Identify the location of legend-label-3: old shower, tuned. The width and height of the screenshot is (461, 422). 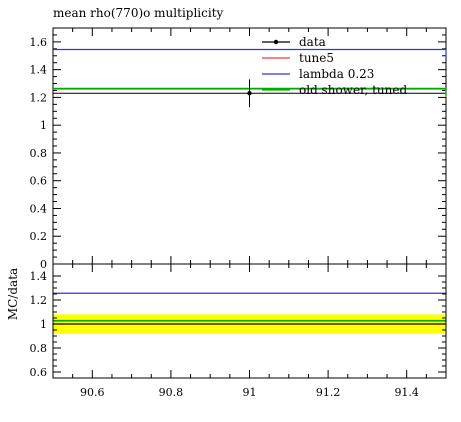
(353, 90).